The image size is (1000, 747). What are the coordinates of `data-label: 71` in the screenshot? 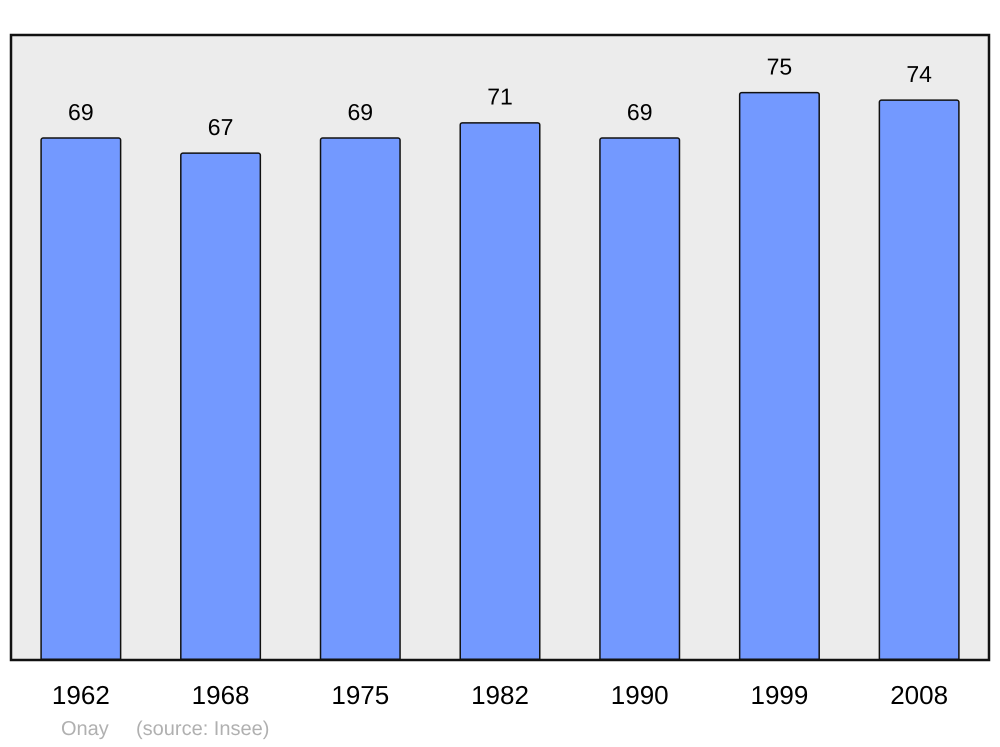 It's located at (500, 97).